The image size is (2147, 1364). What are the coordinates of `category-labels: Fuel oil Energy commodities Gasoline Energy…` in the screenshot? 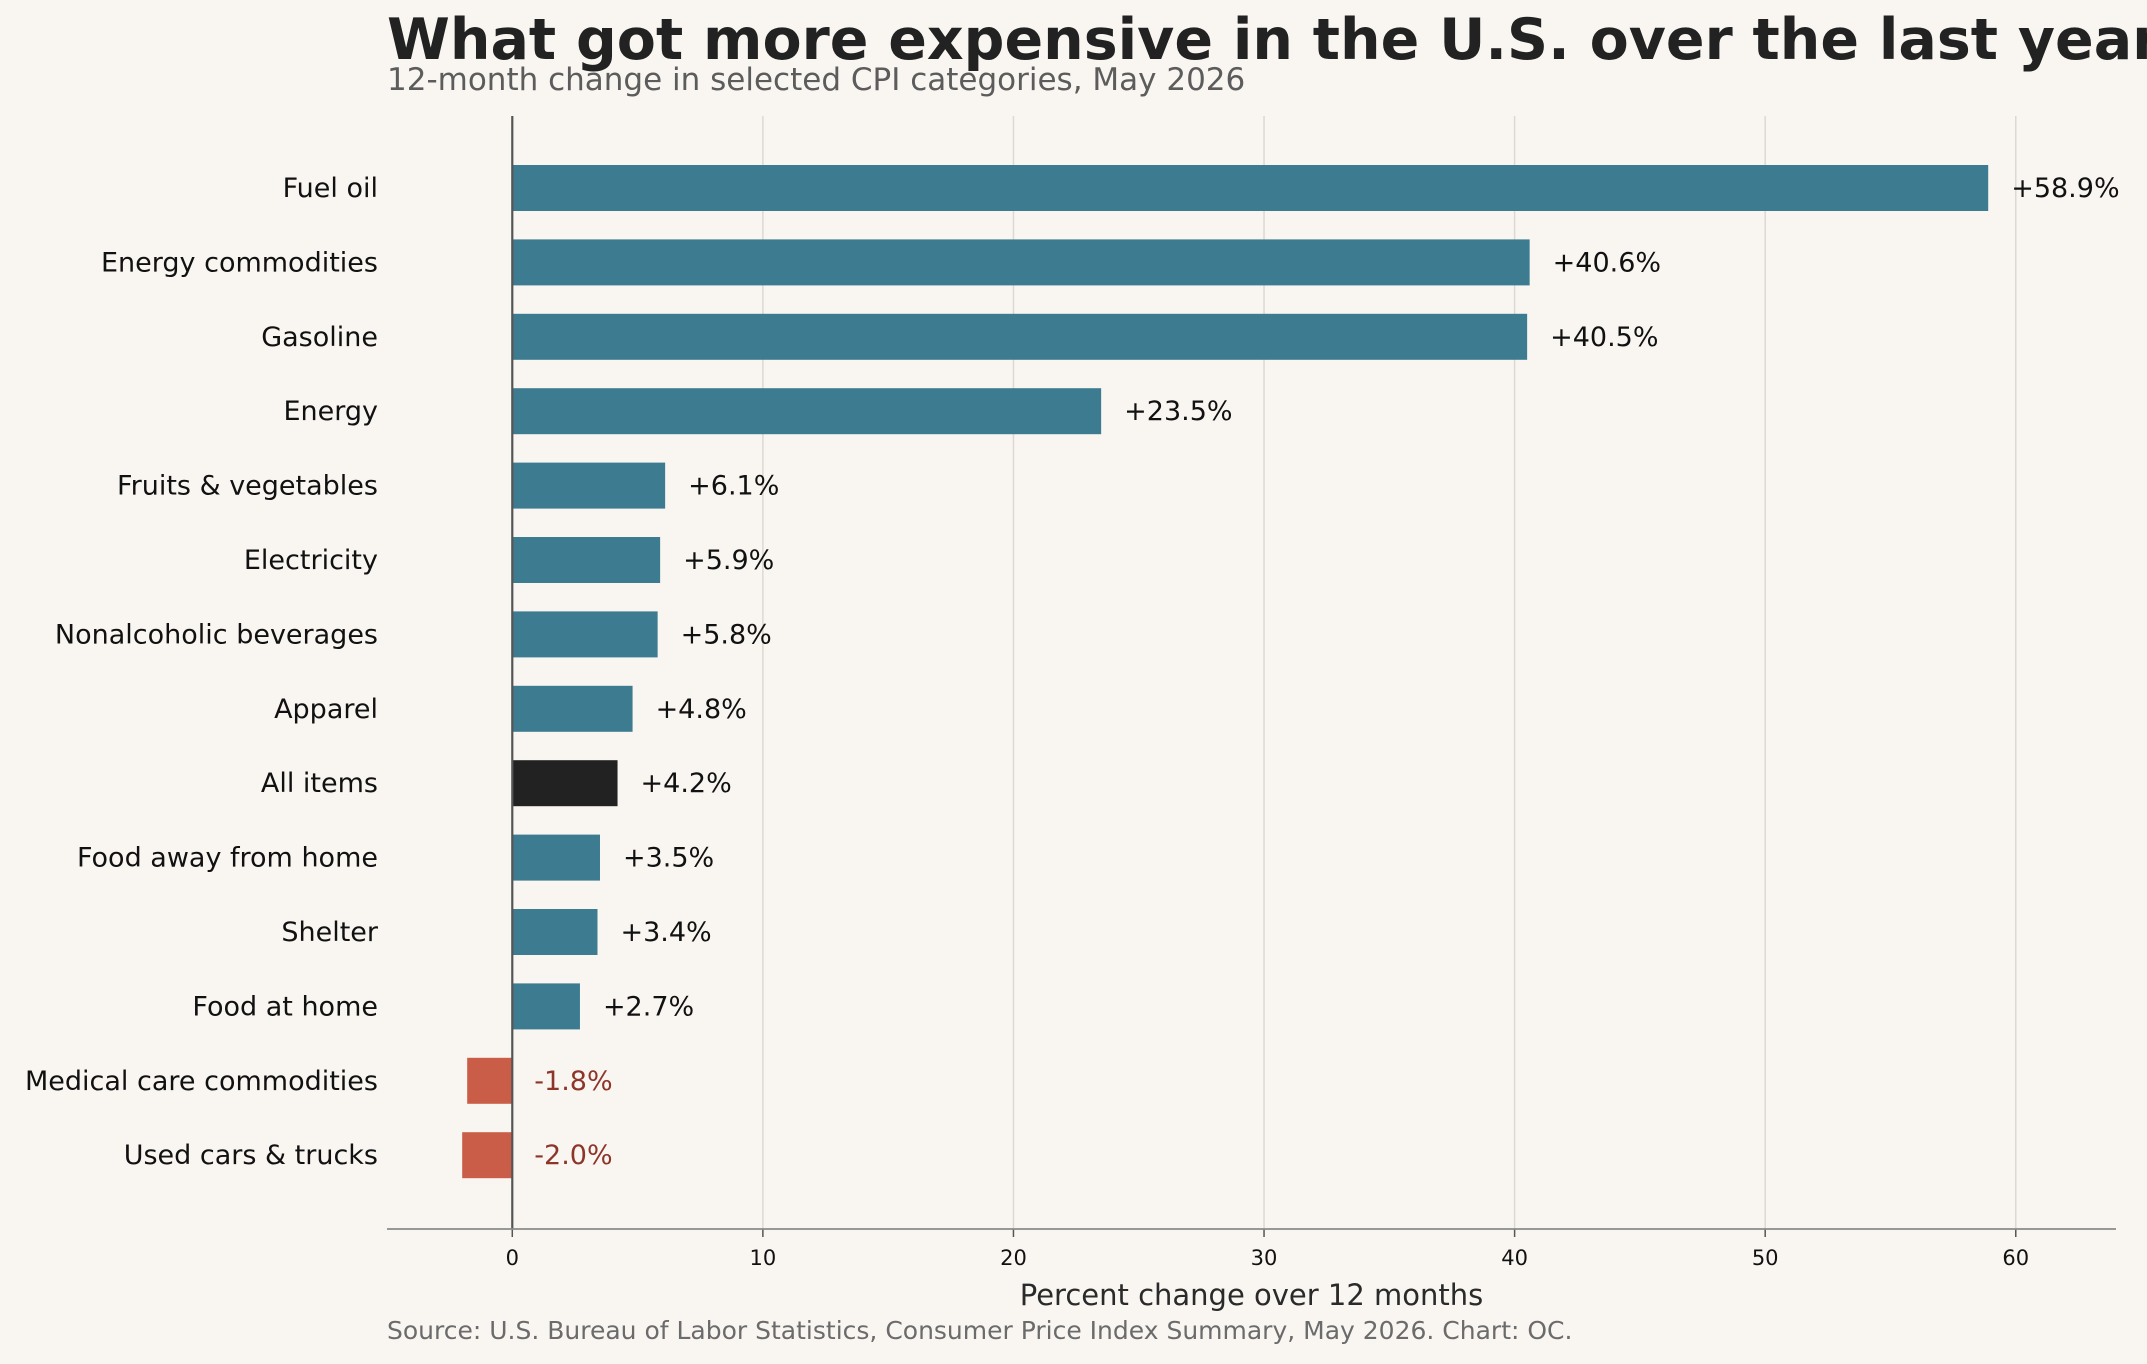 It's located at (202, 672).